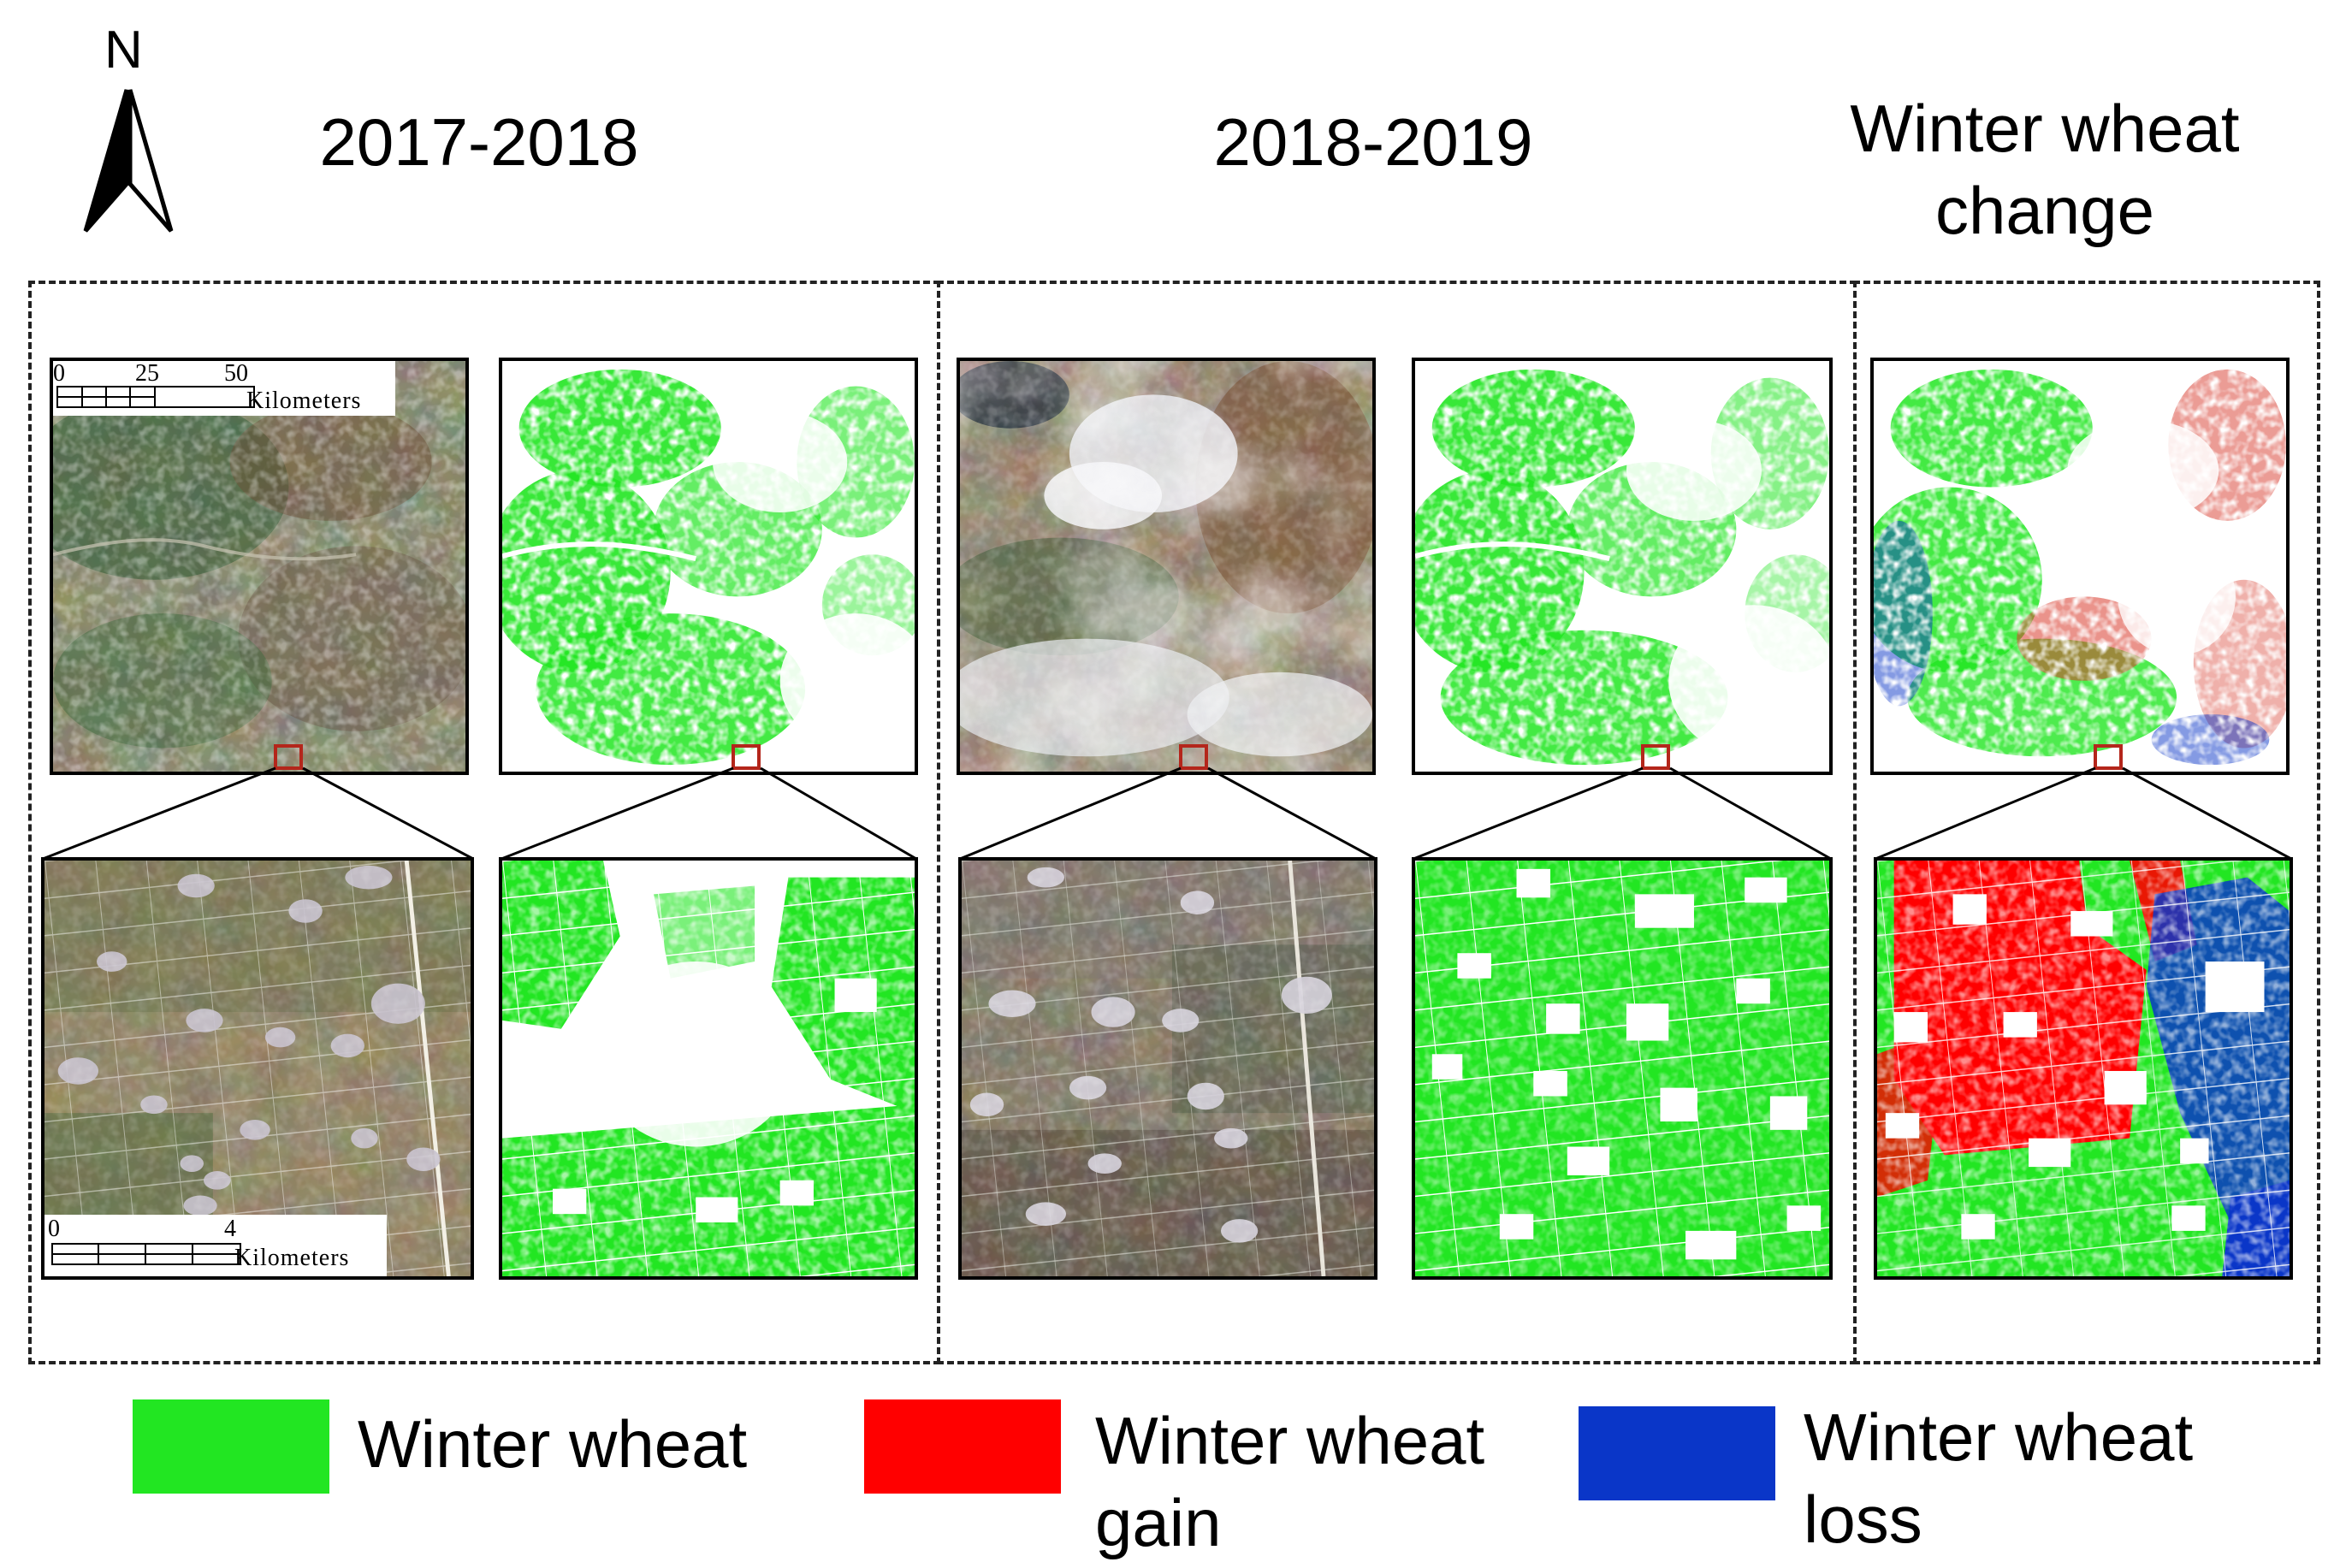 This screenshot has height=1568, width=2340. Describe the element at coordinates (230, 1229) in the screenshot. I see `scalebar-tick-4: 4` at that location.